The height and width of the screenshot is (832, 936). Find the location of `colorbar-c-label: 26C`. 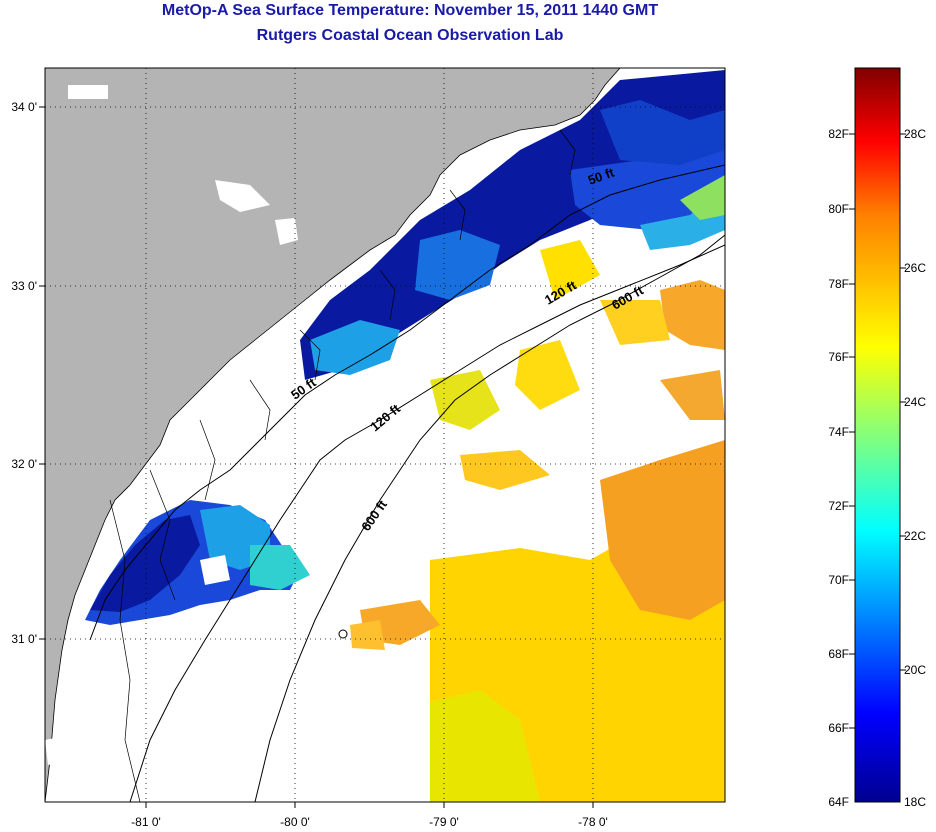

colorbar-c-label: 26C is located at coordinates (915, 268).